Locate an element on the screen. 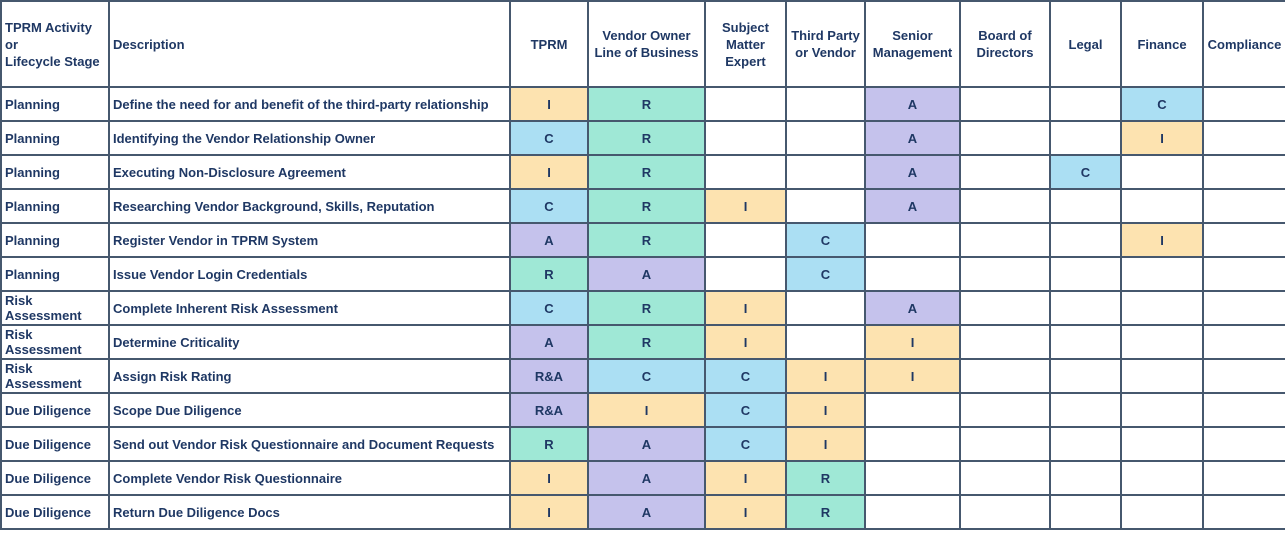 The image size is (1285, 558). header-role-line: or Vendor is located at coordinates (825, 52).